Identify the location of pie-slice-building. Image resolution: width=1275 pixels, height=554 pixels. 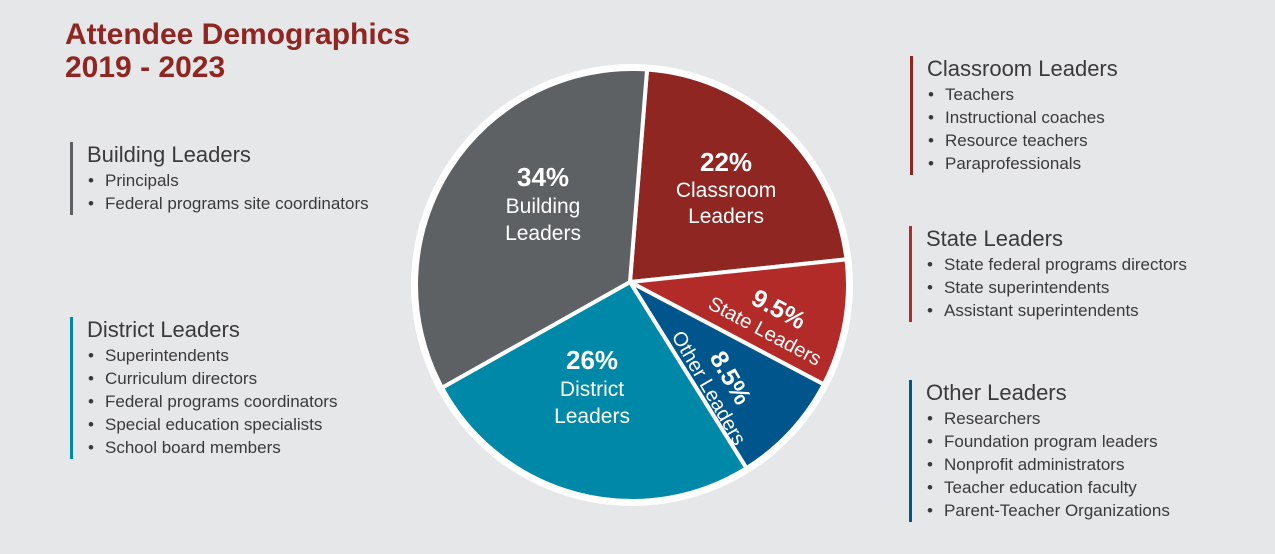
(532, 228).